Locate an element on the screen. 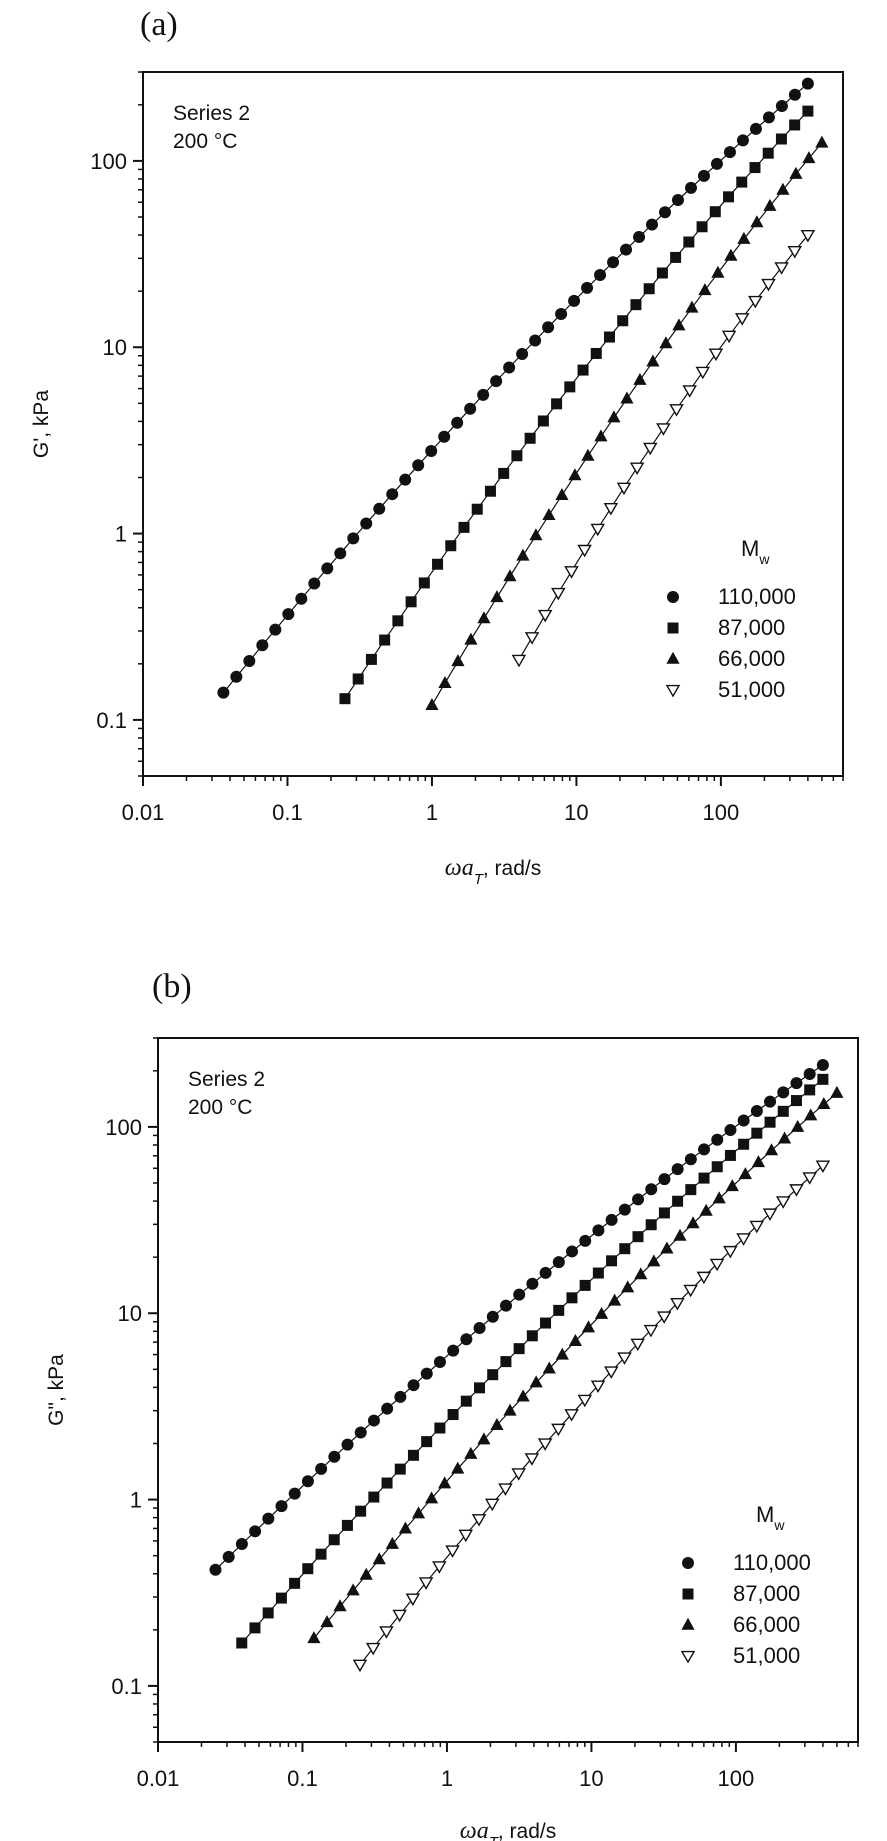  legend-label: 66,000 is located at coordinates (766, 1624).